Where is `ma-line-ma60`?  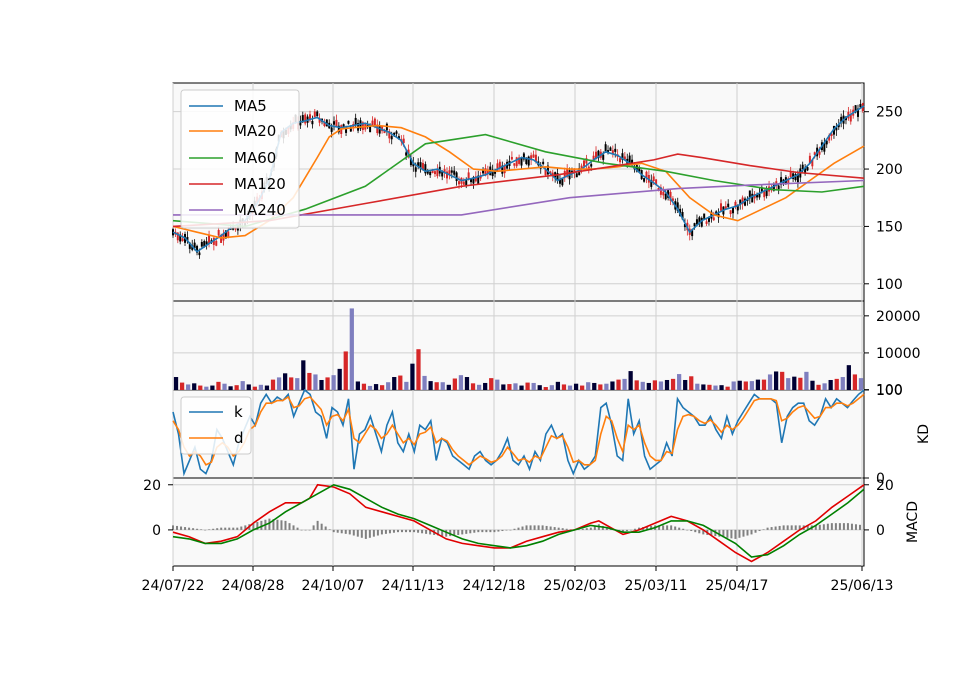
ma-line-ma60 is located at coordinates (518, 180).